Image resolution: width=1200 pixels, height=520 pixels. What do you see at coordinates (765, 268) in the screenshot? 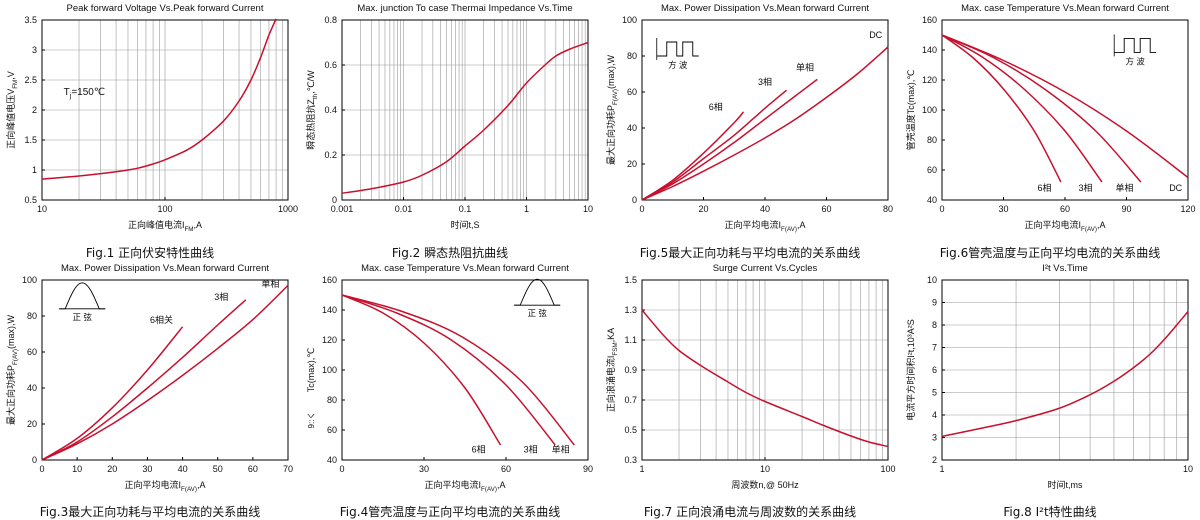
I see `chart-title: Surge Current Vs.Cycles` at bounding box center [765, 268].